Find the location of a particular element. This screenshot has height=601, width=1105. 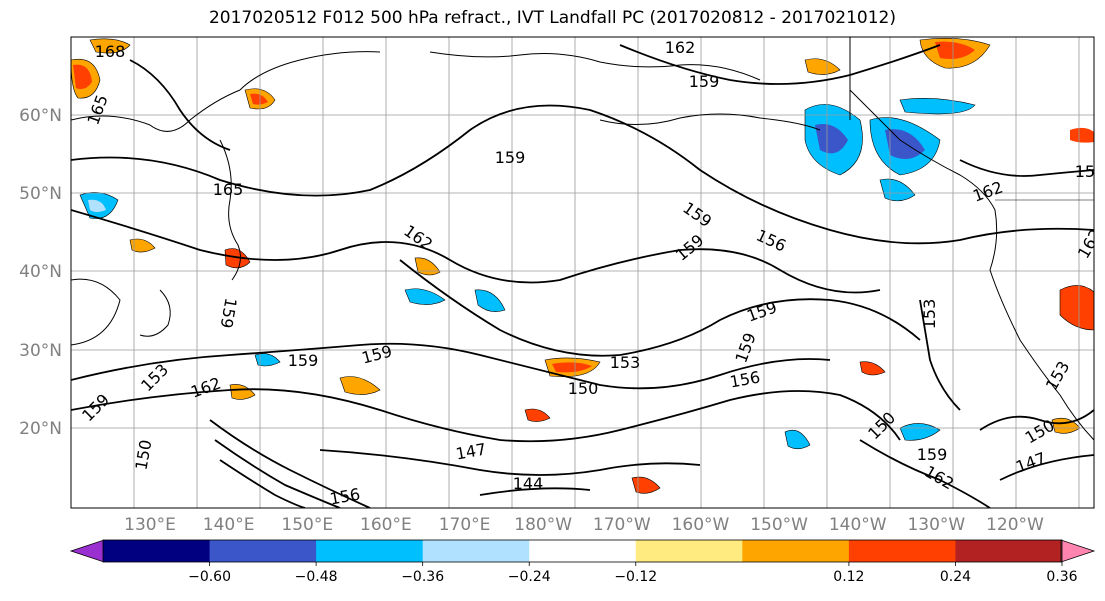

longitude-label: 140°W is located at coordinates (858, 525).